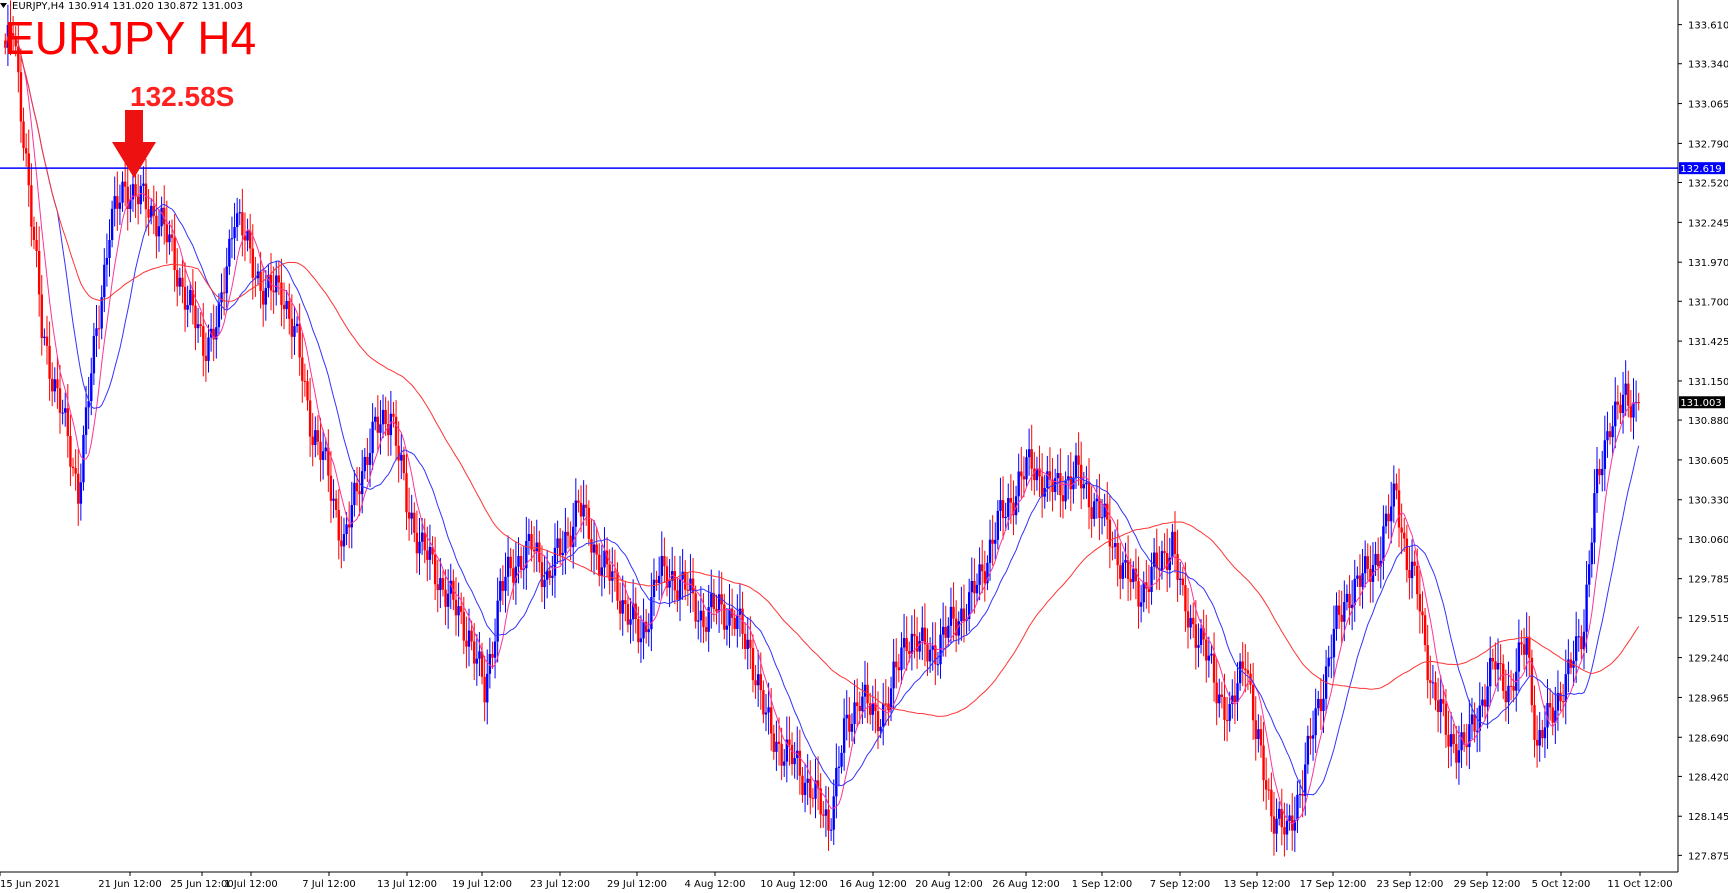  Describe the element at coordinates (1708, 817) in the screenshot. I see `y-tick-label: 128.145` at that location.